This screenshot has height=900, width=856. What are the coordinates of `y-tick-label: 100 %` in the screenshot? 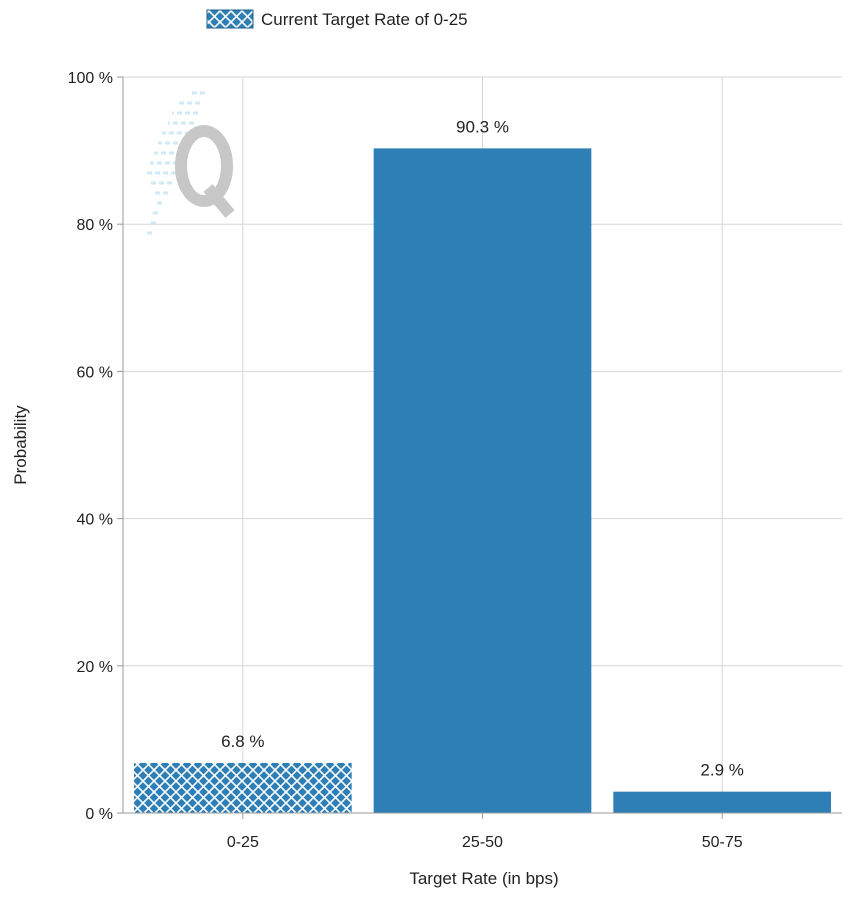 It's located at (90, 78).